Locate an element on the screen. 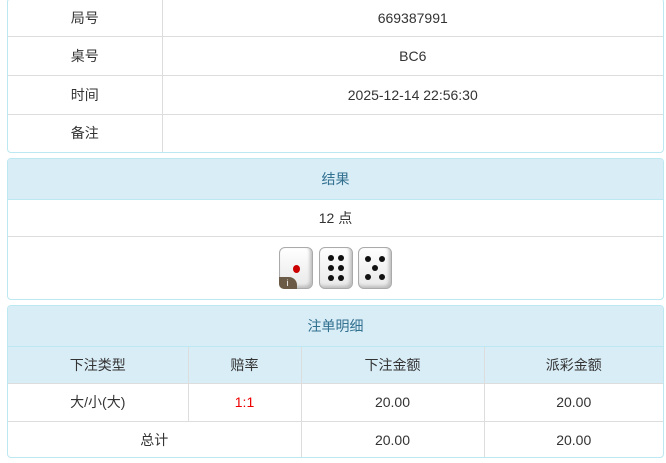 This screenshot has height=463, width=666. col-payout: 派彩金额 is located at coordinates (573, 366).